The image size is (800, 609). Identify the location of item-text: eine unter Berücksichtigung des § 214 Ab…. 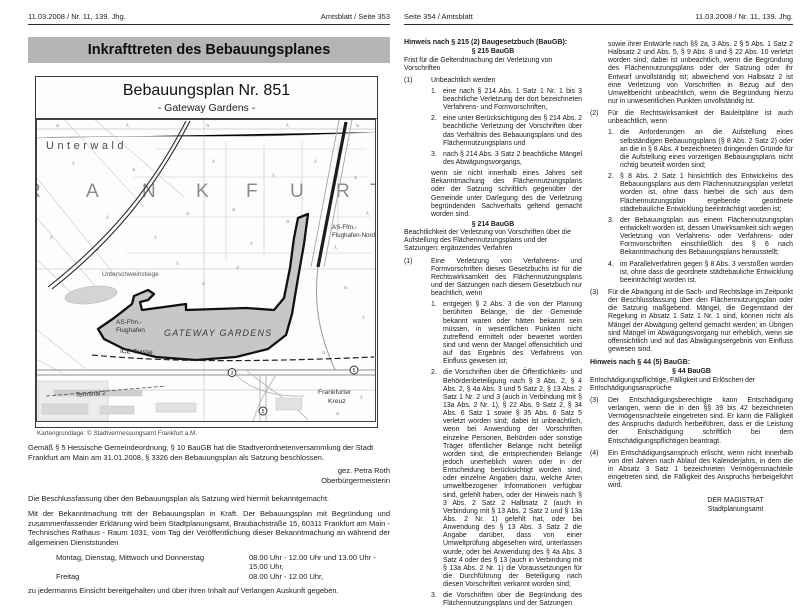
(512, 131).